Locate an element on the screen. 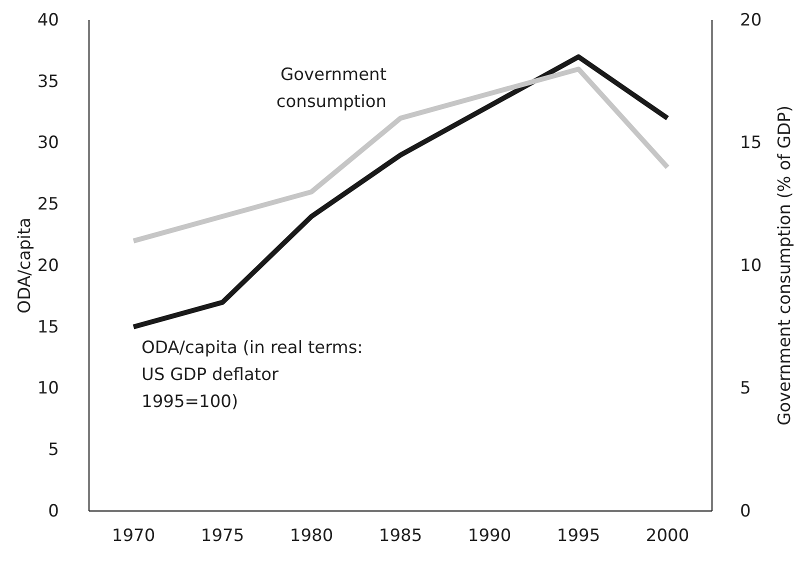 Image resolution: width=804 pixels, height=563 pixels. y-tick-label: 40 is located at coordinates (48, 20).